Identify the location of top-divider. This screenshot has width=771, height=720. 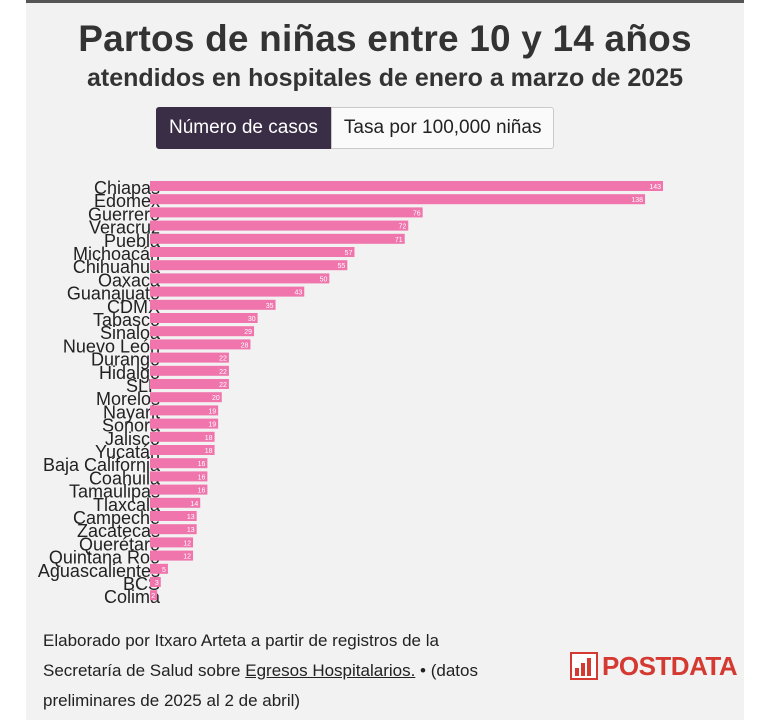
(385, 1).